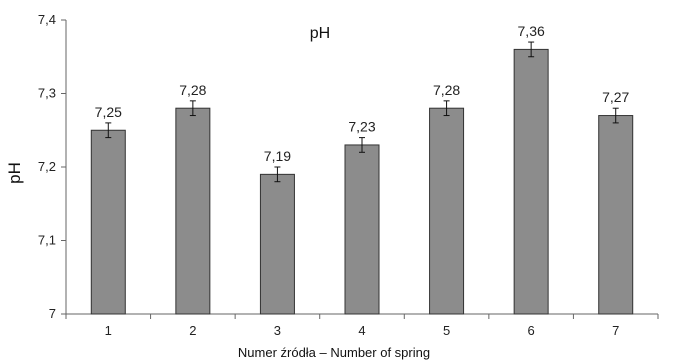 The height and width of the screenshot is (362, 674). I want to click on data-label: 7,27, so click(615, 97).